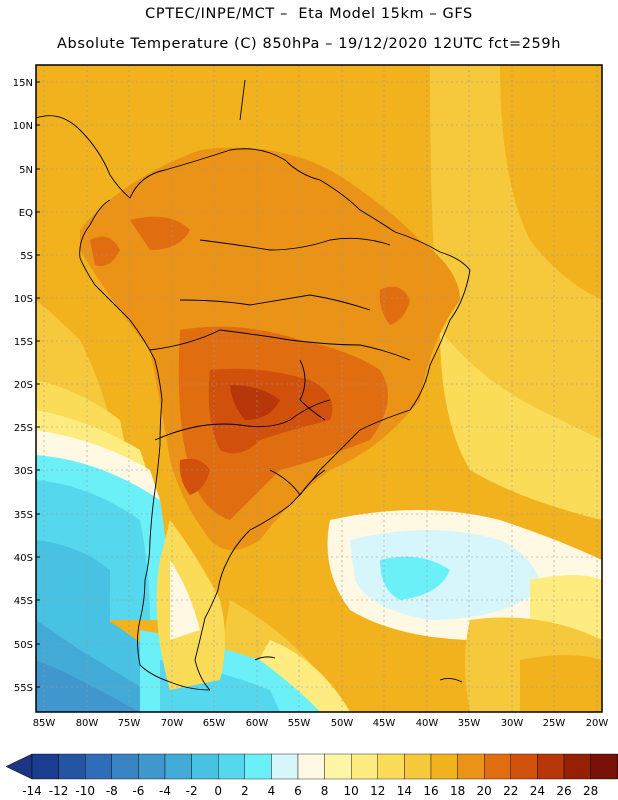 This screenshot has height=800, width=618. Describe the element at coordinates (23, 645) in the screenshot. I see `lat-label: 50S` at that location.